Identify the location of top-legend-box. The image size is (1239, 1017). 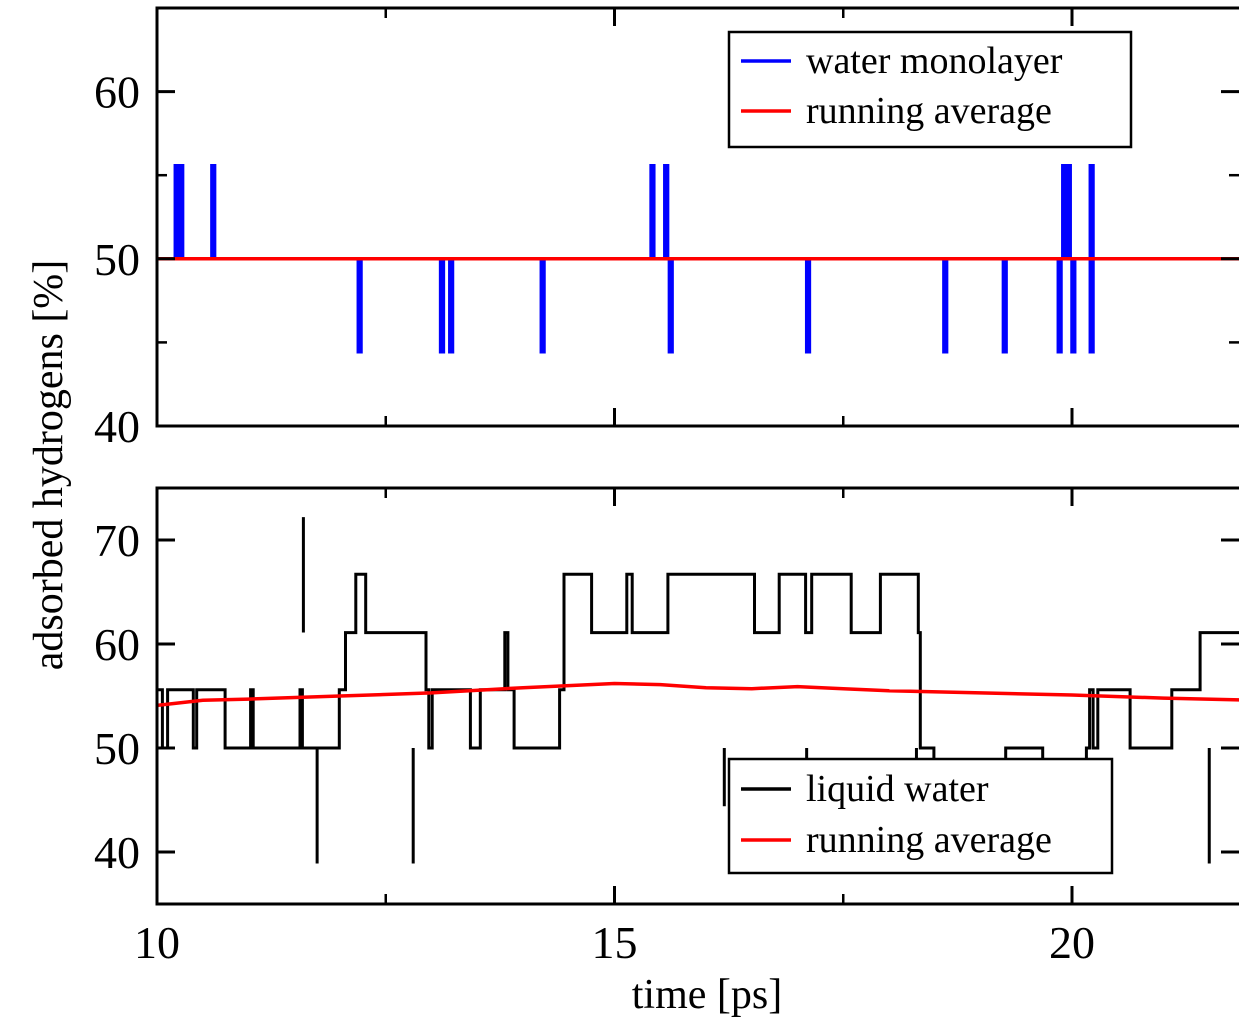
(930, 89).